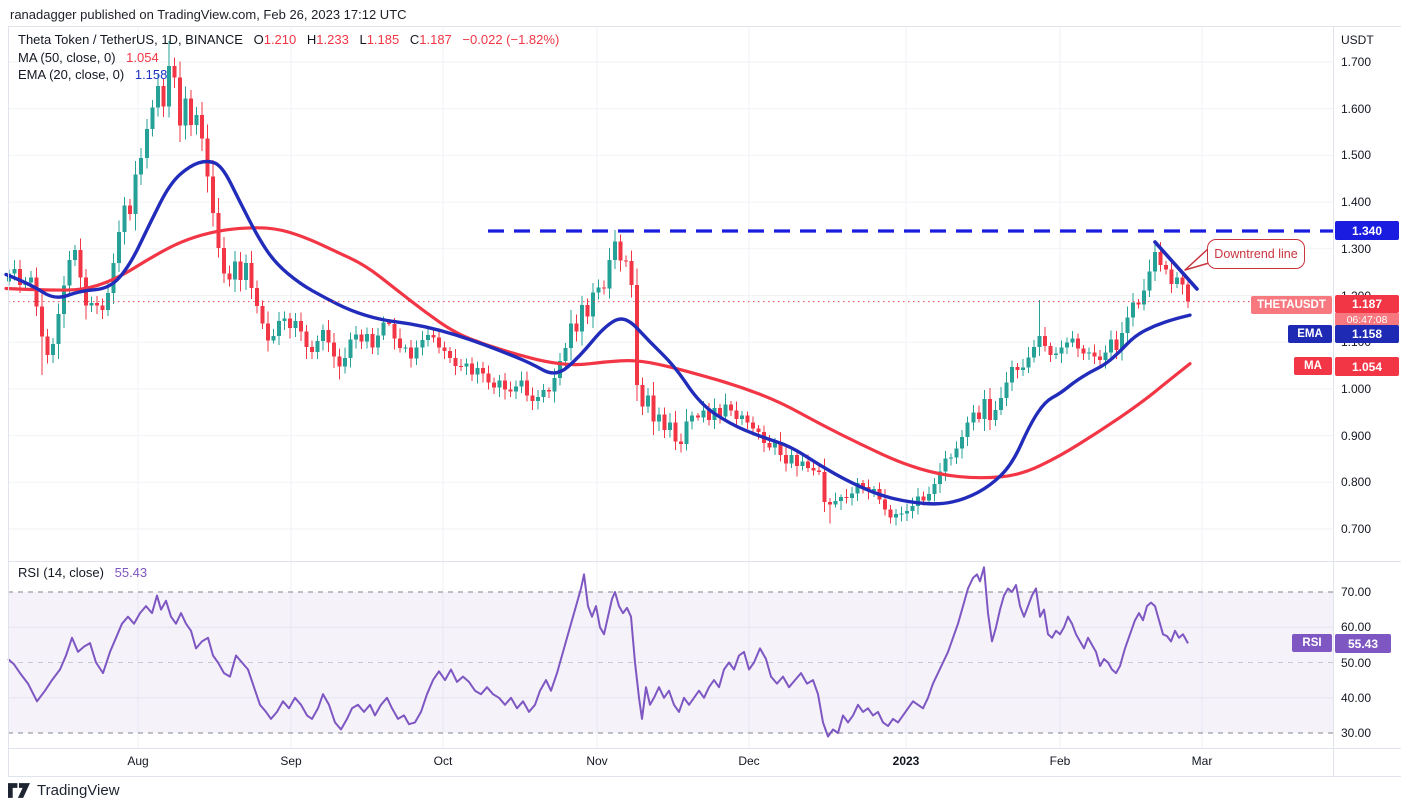 The width and height of the screenshot is (1409, 812). Describe the element at coordinates (1356, 482) in the screenshot. I see `price-tick-label: 0.800` at that location.